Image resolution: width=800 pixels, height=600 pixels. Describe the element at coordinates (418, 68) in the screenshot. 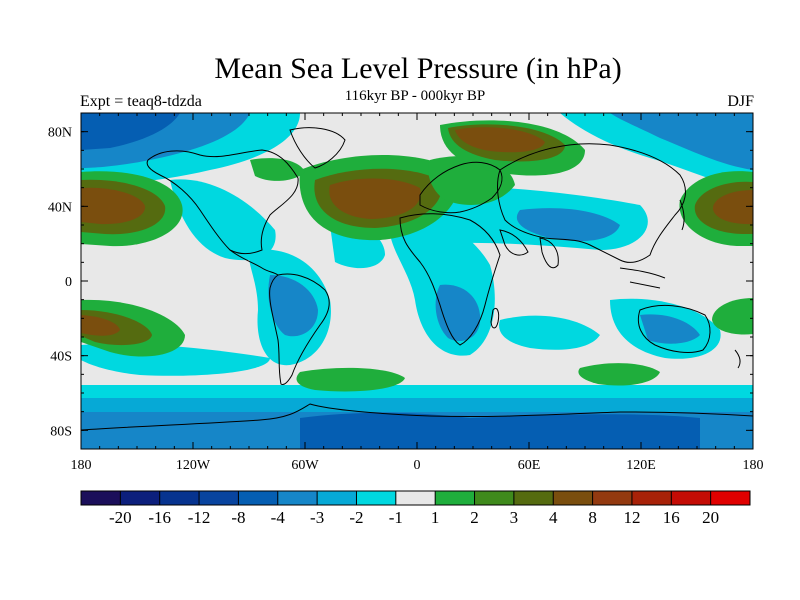

I see `map-title: Mean Sea Level Pressure (in hPa)` at that location.